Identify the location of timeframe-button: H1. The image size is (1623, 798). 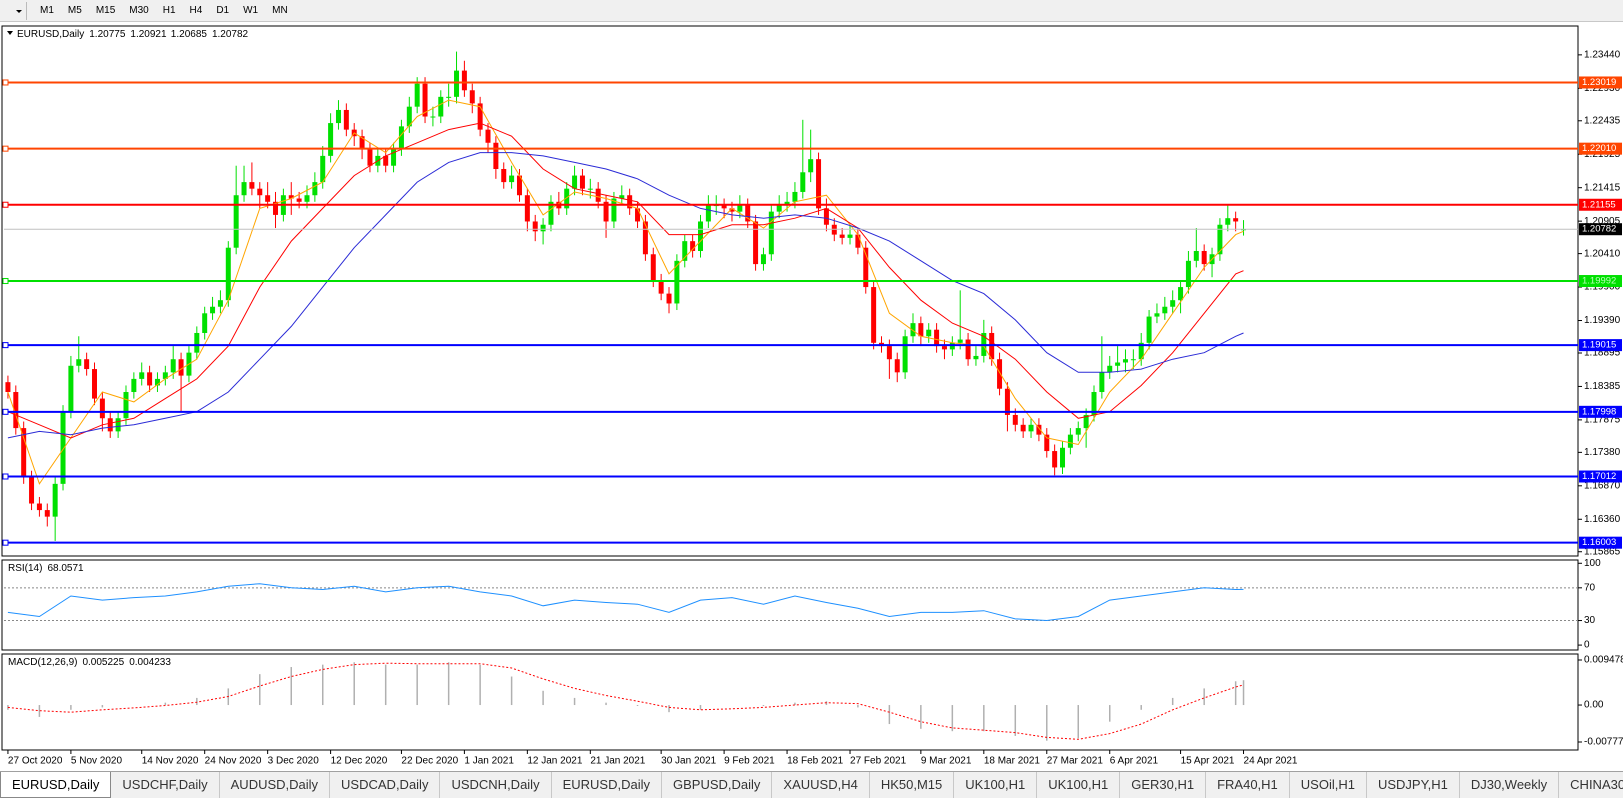
(169, 10).